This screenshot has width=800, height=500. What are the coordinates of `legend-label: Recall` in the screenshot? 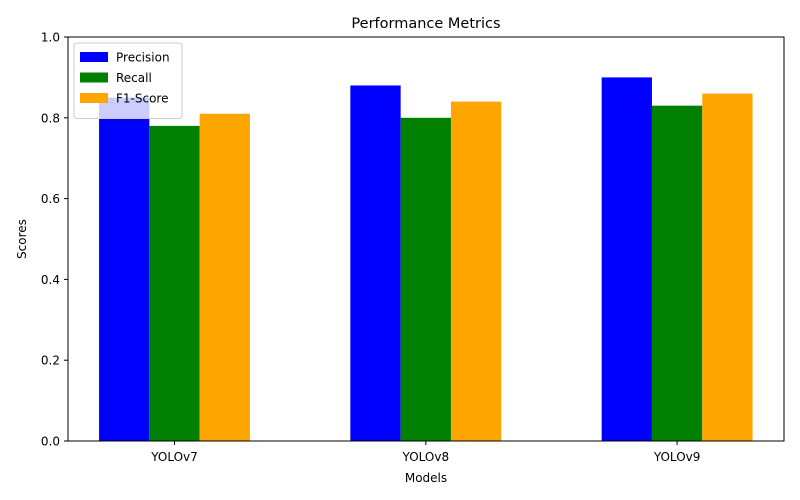 It's located at (134, 78).